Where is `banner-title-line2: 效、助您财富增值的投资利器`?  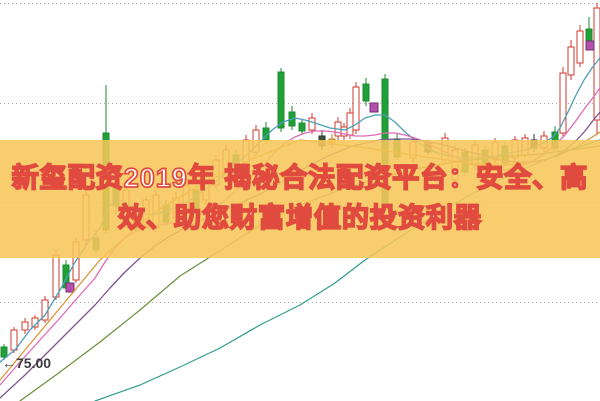
banner-title-line2: 效、助您财富增值的投资利器 is located at coordinates (299, 218).